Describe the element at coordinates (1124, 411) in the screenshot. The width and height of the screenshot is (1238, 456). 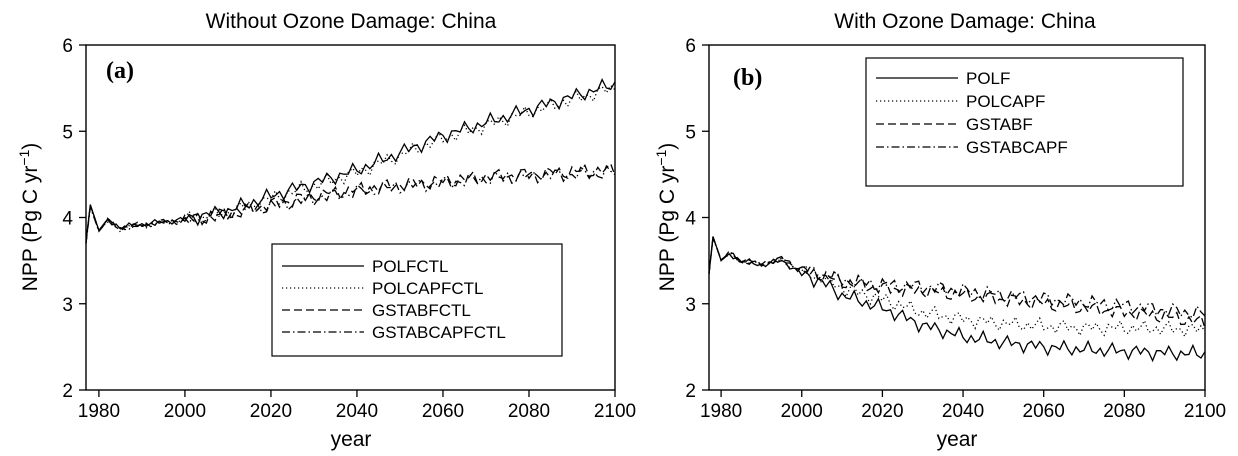
I see `panel-b-x-tick-label: 2080` at that location.